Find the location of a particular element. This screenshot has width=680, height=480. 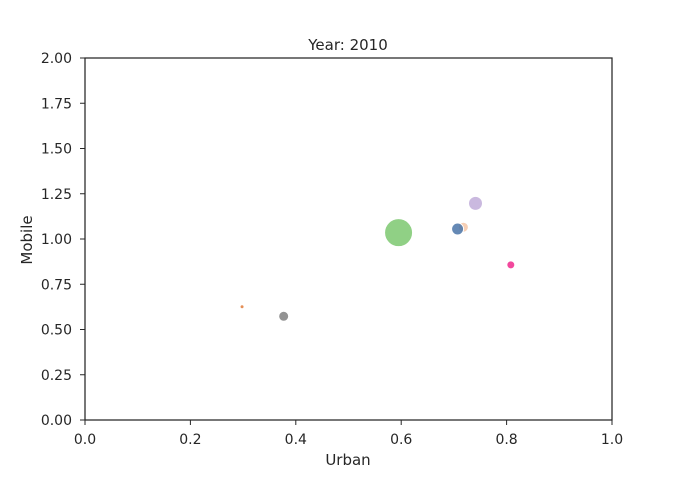

y-tick-label: 0.50 is located at coordinates (56, 331).